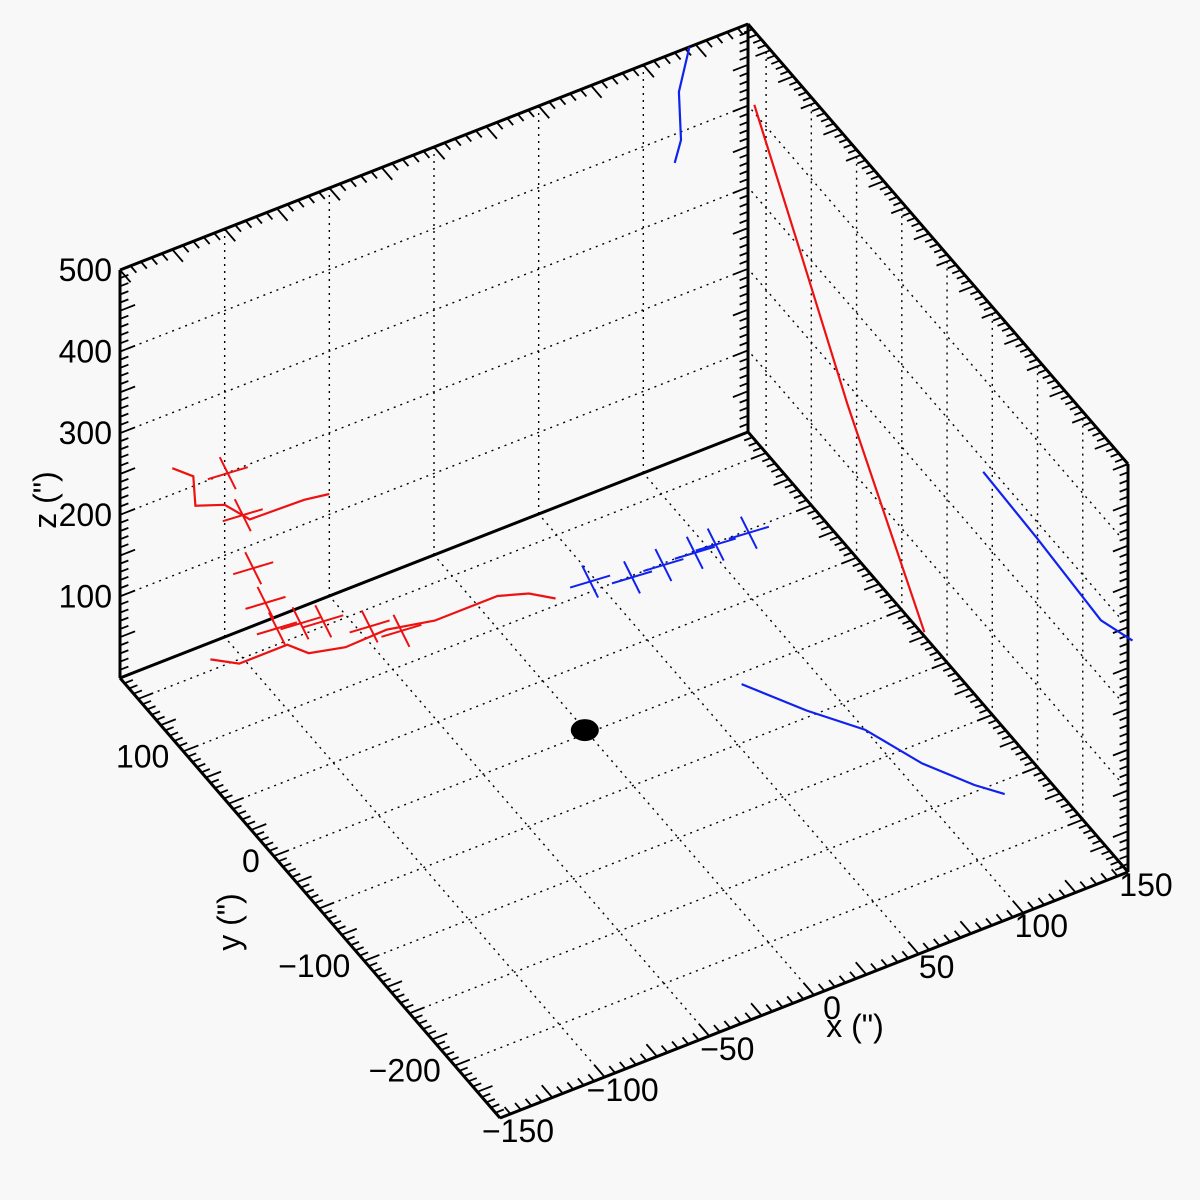  Describe the element at coordinates (85, 596) in the screenshot. I see `z-tick-label: 100` at that location.